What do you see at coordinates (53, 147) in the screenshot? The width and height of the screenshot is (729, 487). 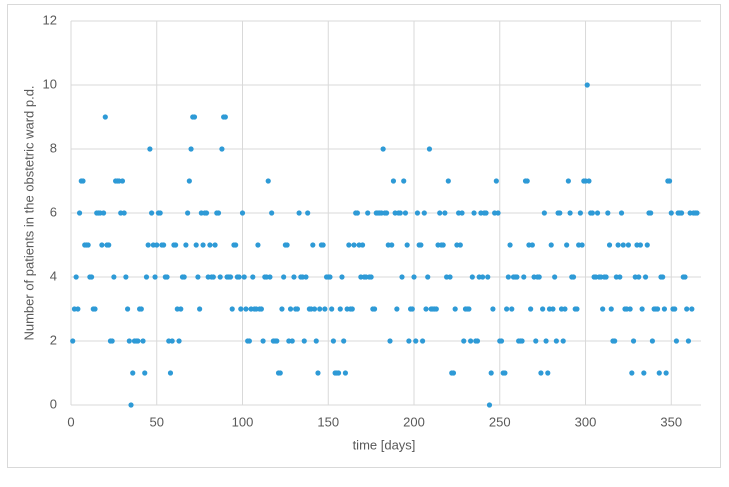 I see `y-tick-label: 8` at bounding box center [53, 147].